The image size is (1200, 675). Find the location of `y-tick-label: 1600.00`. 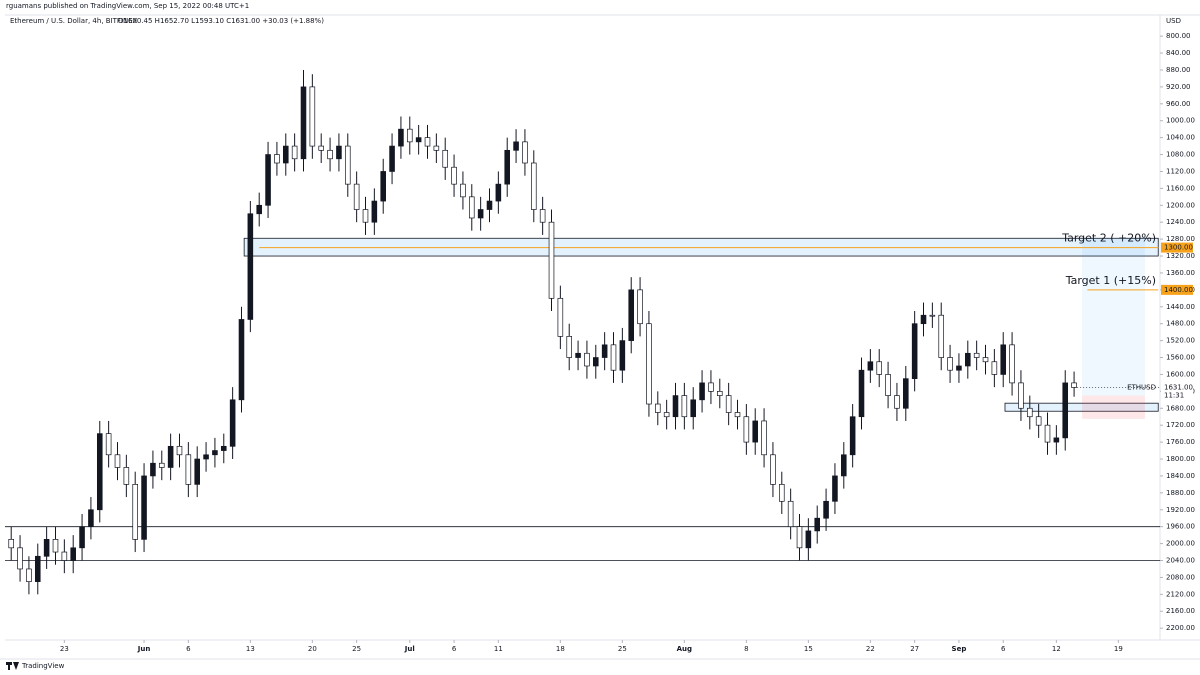

y-tick-label: 1600.00 is located at coordinates (1180, 374).